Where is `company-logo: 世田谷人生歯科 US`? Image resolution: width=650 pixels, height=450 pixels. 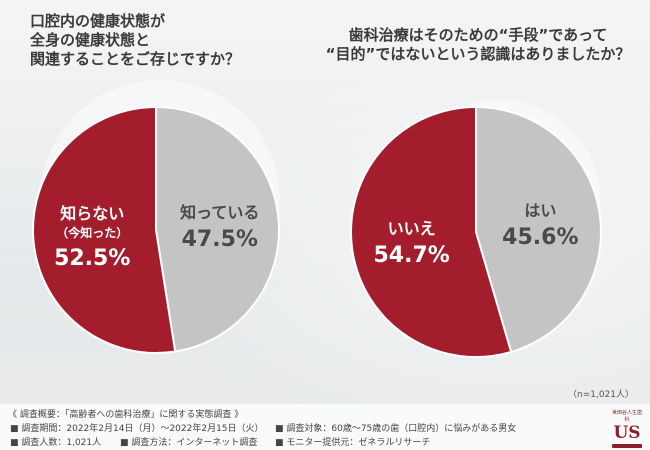
company-logo: 世田谷人生歯科 US is located at coordinates (627, 429).